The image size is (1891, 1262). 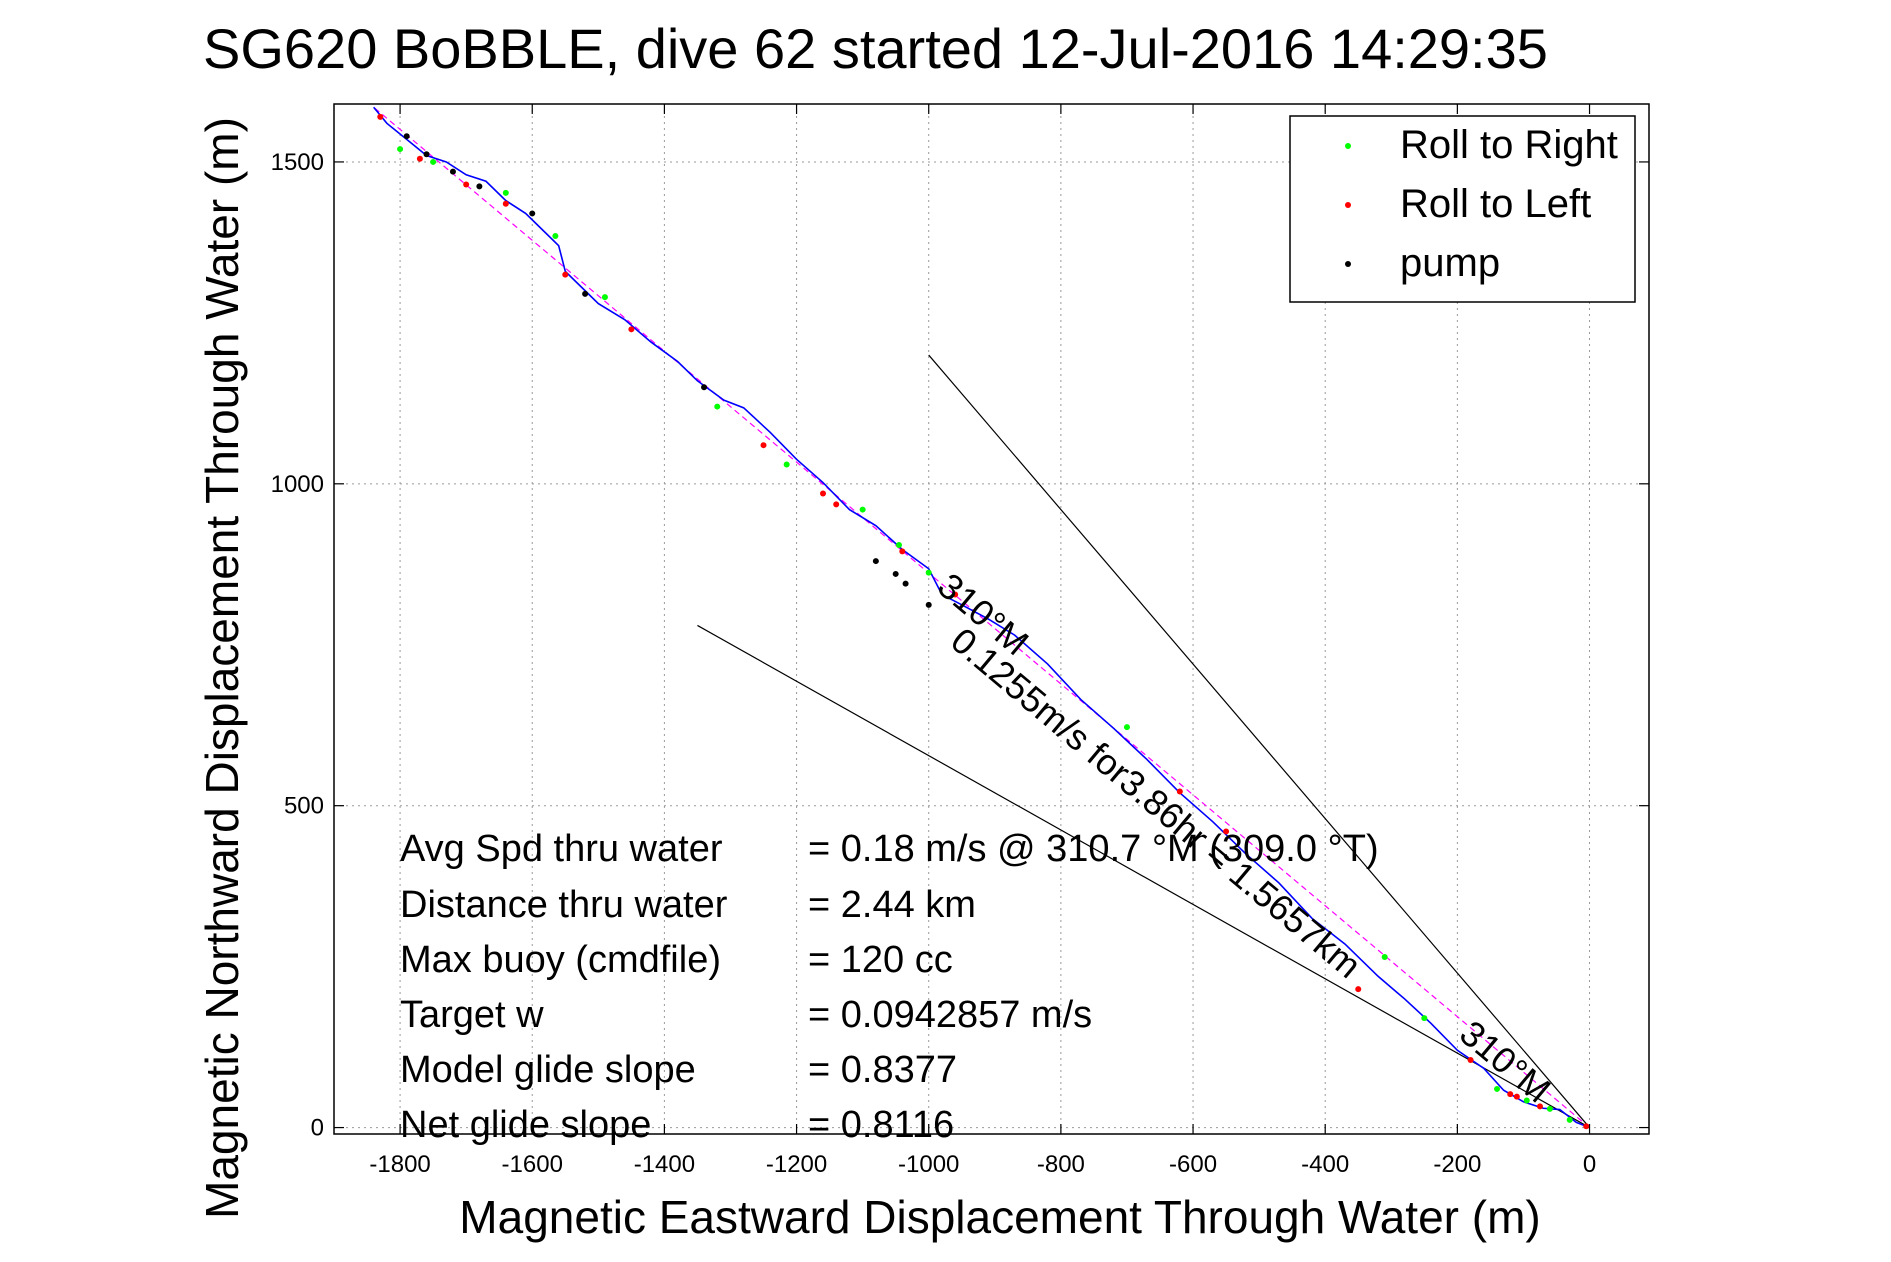 What do you see at coordinates (564, 905) in the screenshot?
I see `stat-label: Distance thru water` at bounding box center [564, 905].